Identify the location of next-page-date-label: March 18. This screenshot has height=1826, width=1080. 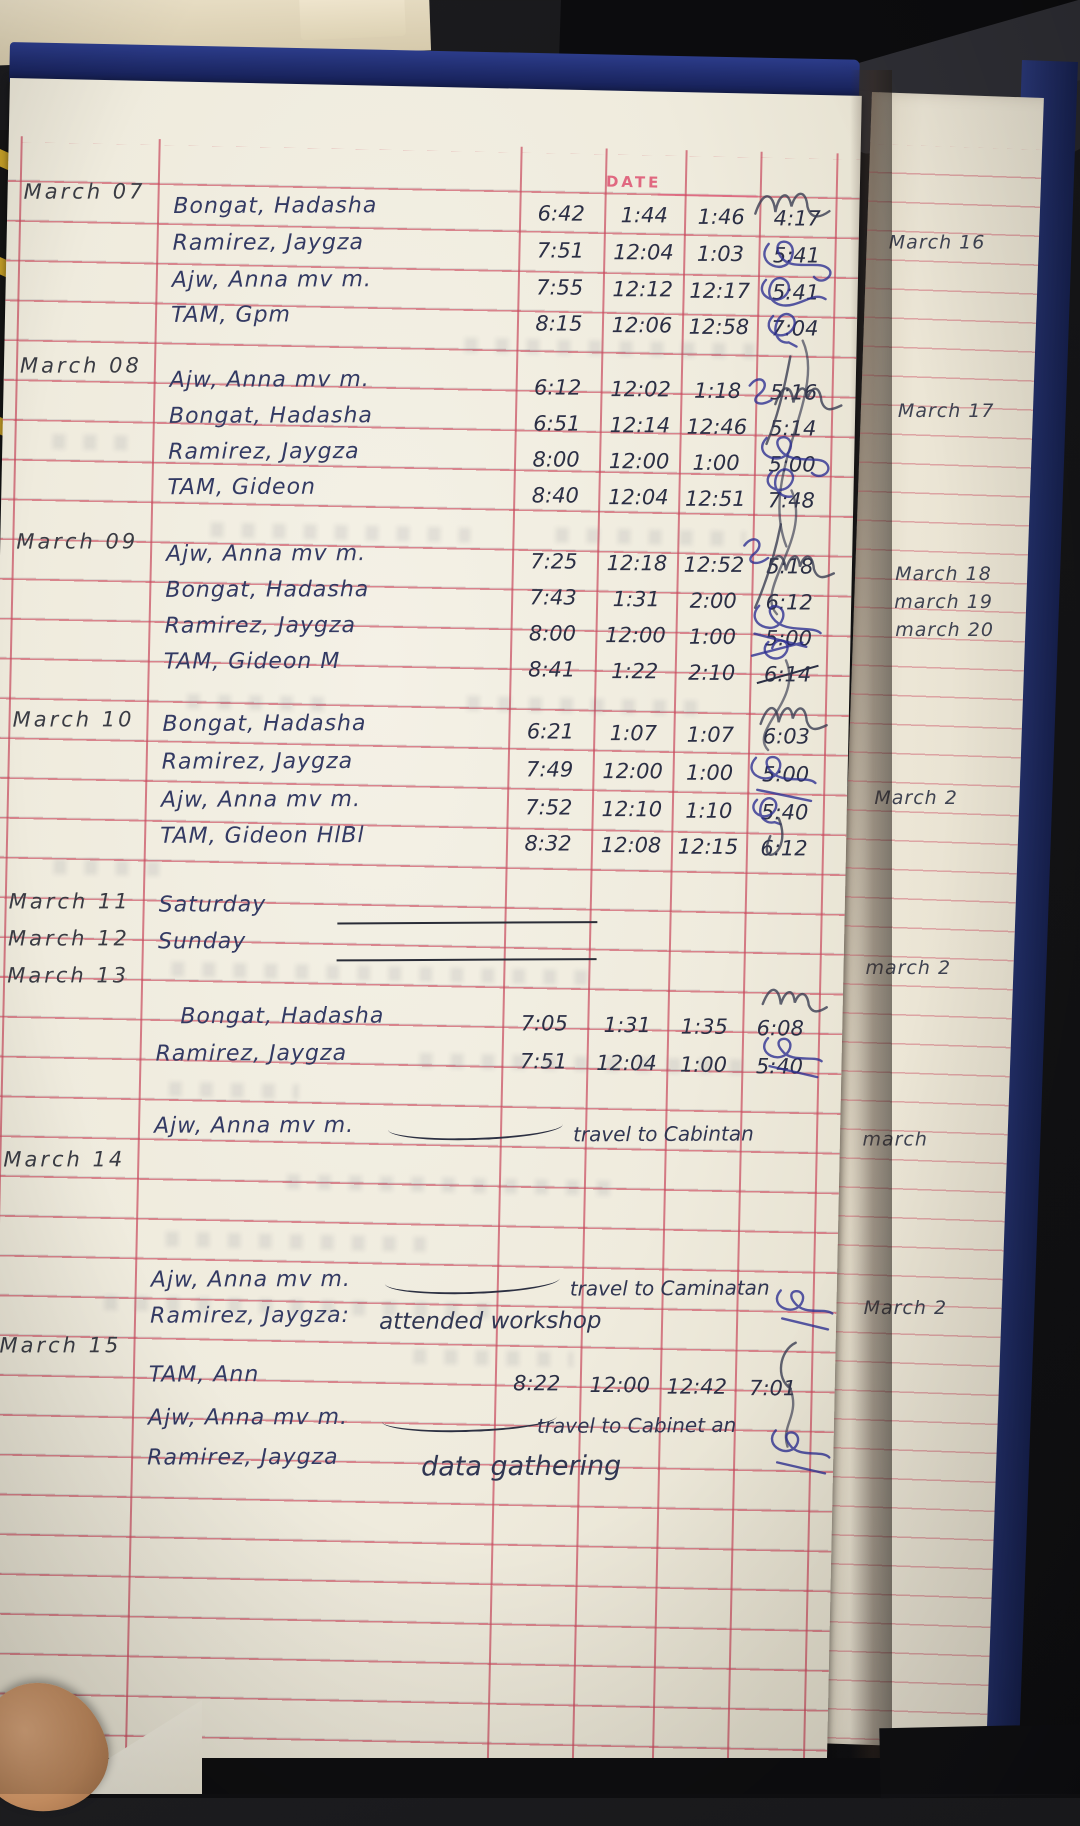
(943, 573).